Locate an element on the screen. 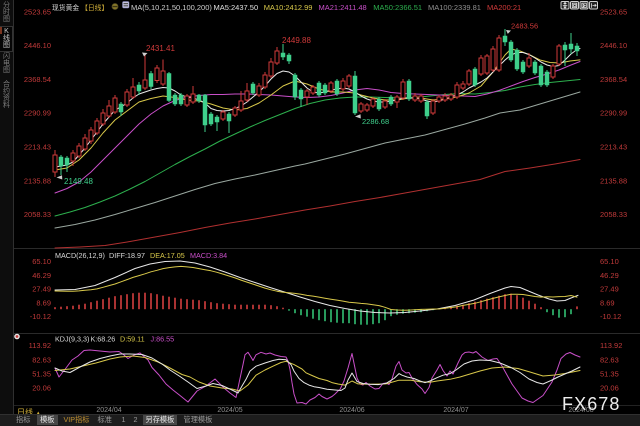  svg-text: 2024/06 is located at coordinates (351, 410).